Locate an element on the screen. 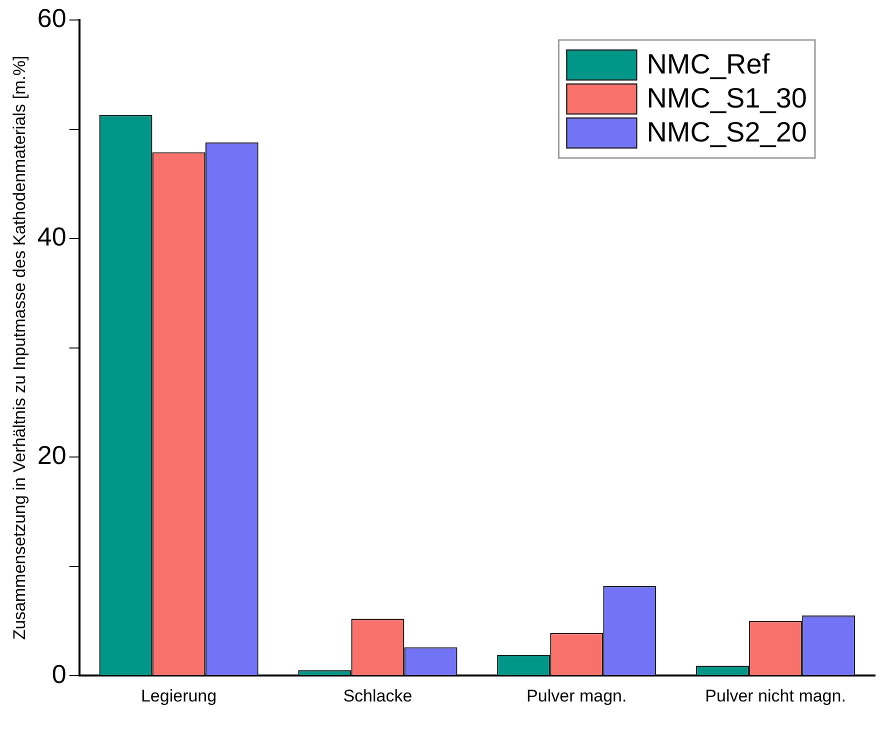  y-tick-label: 0 is located at coordinates (59, 673).